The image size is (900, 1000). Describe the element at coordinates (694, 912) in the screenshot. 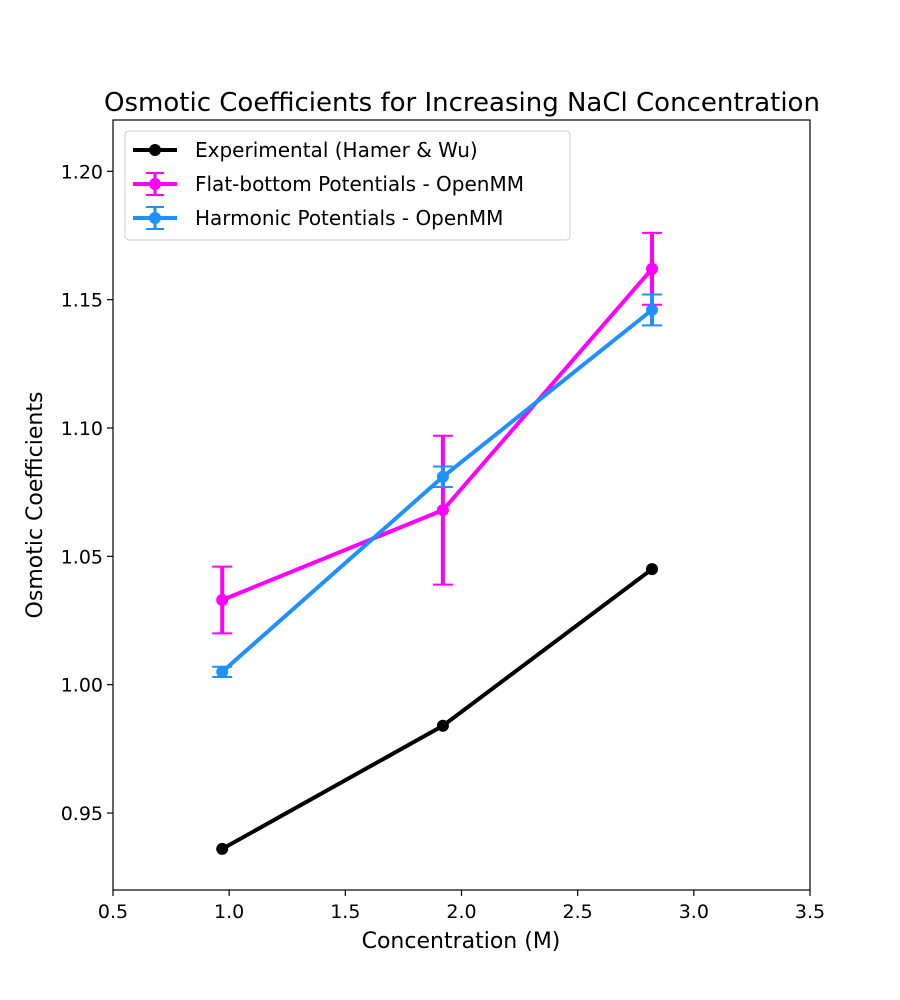

I see `x-tick-label-5: 3.0` at that location.